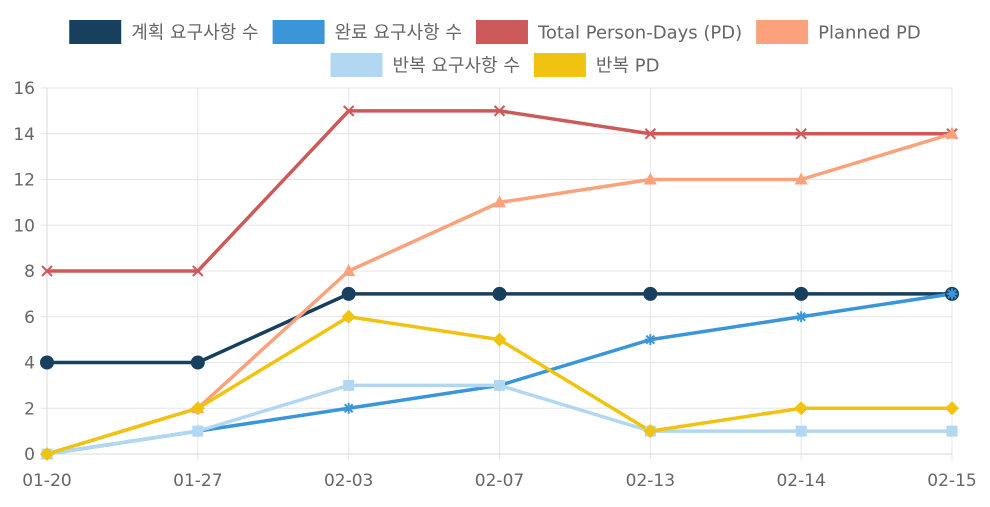 Image resolution: width=990 pixels, height=507 pixels. I want to click on y-tick-label: 4, so click(29, 364).